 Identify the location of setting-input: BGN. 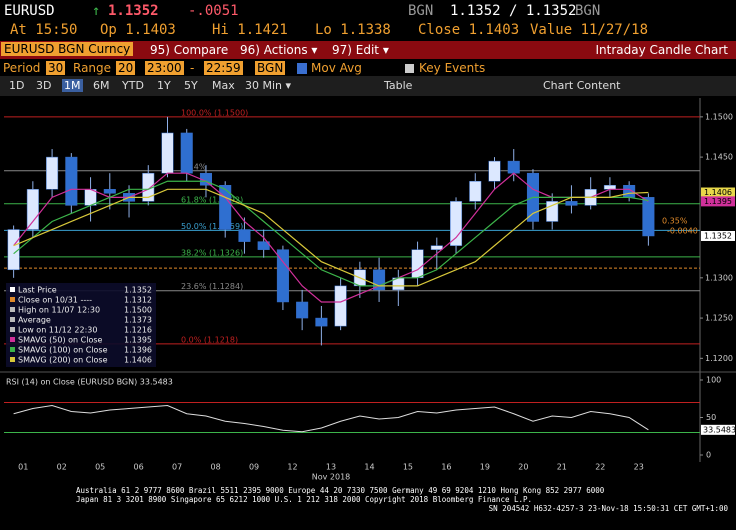
(270, 68).